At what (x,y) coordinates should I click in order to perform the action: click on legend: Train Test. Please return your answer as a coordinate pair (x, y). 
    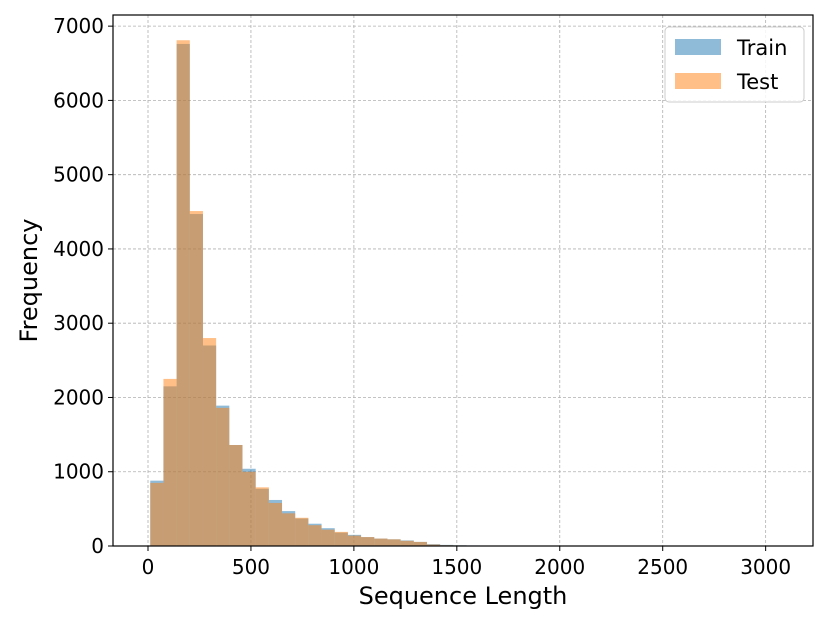
    Looking at the image, I should click on (734, 64).